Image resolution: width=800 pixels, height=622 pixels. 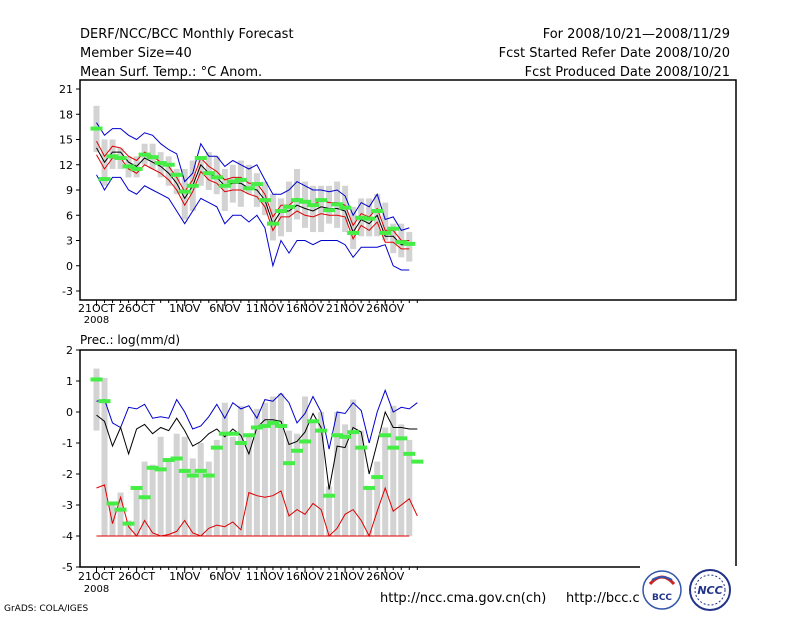 What do you see at coordinates (253, 176) in the screenshot?
I see `series-line-upper` at bounding box center [253, 176].